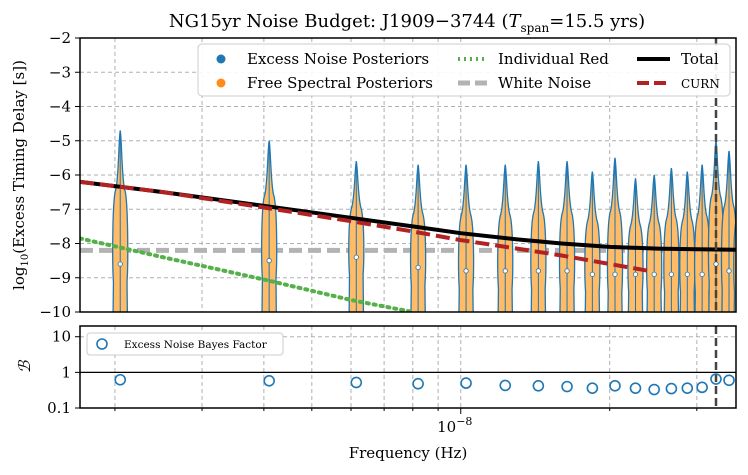 The height and width of the screenshot is (475, 748). I want to click on x-tick-label: 10−8, so click(454, 425).